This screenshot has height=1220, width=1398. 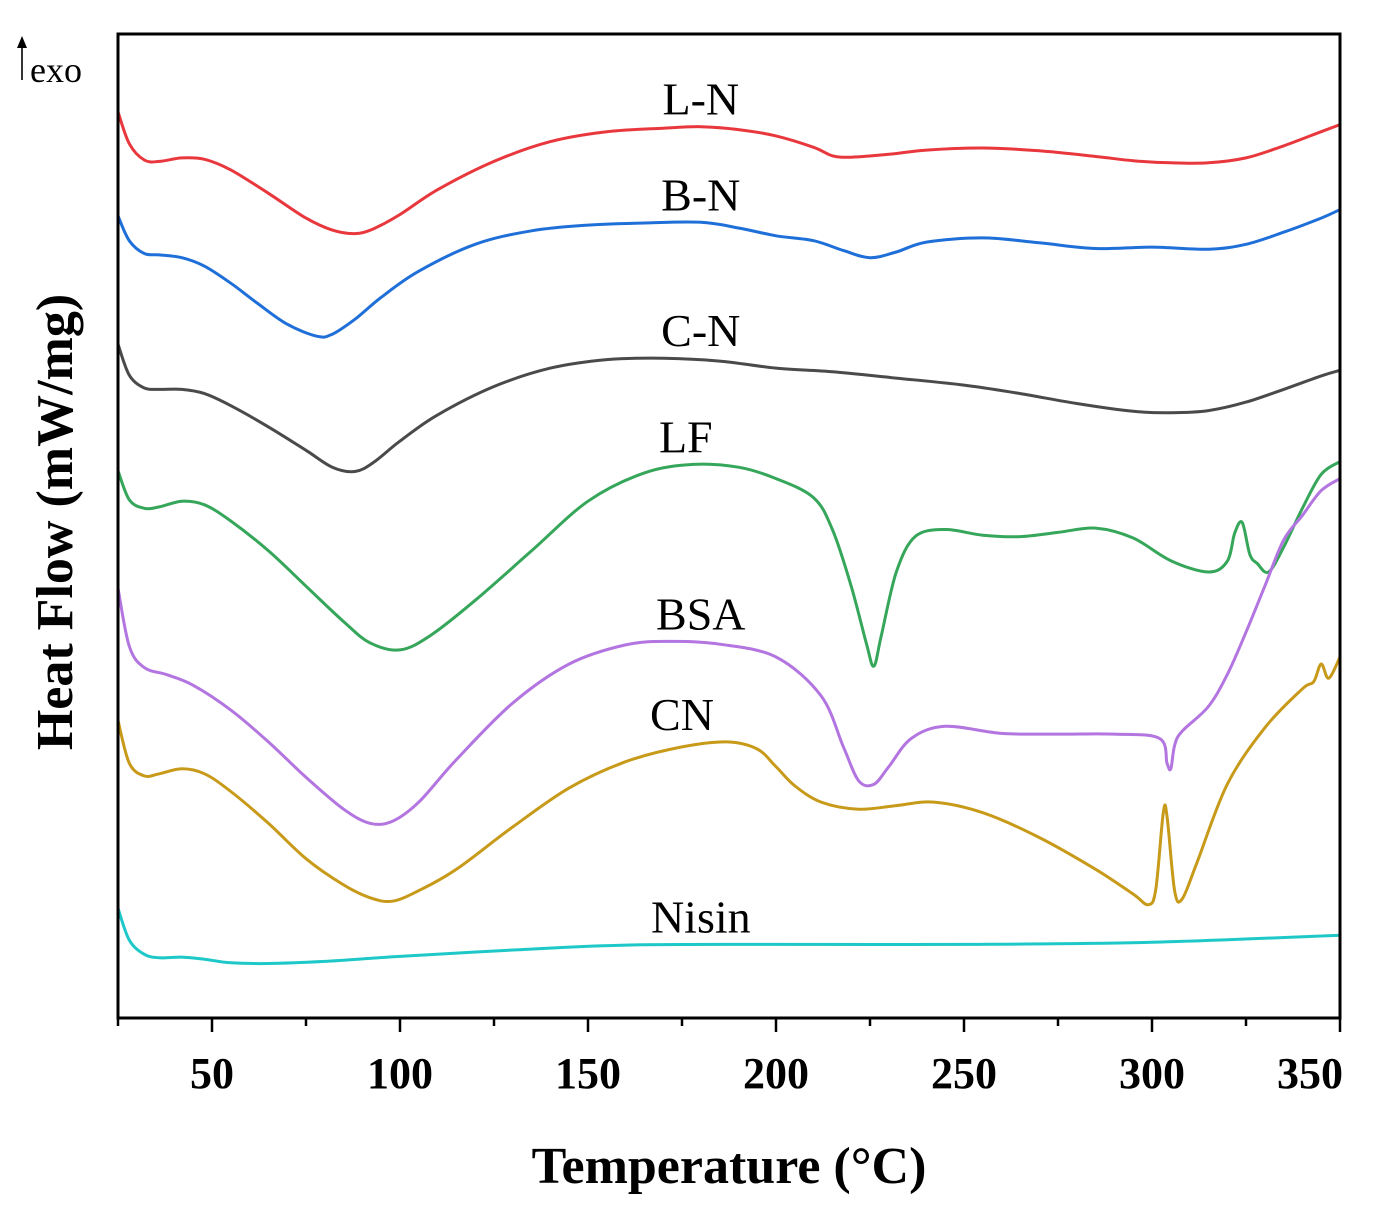 I want to click on series-line-lf, so click(x=728, y=564).